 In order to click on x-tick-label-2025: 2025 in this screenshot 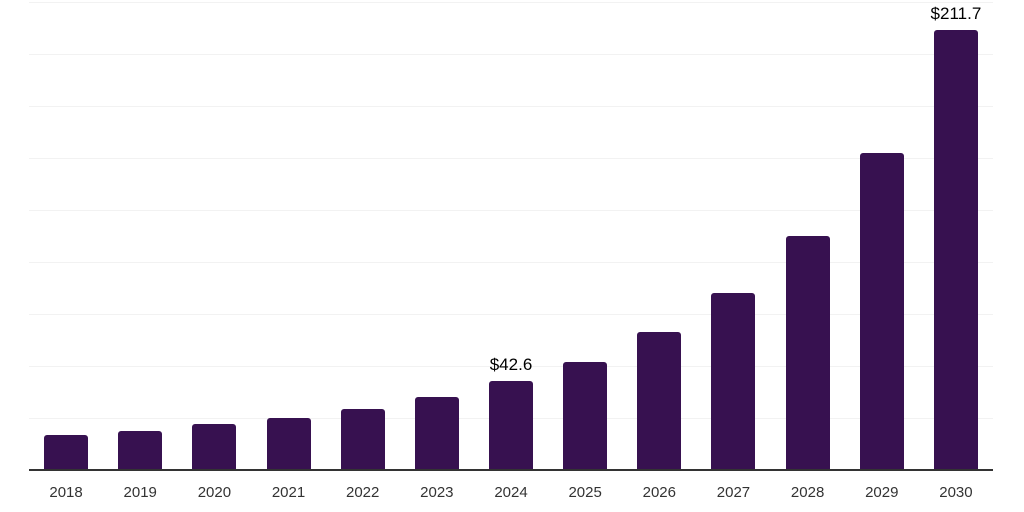, I will do `click(585, 492)`.